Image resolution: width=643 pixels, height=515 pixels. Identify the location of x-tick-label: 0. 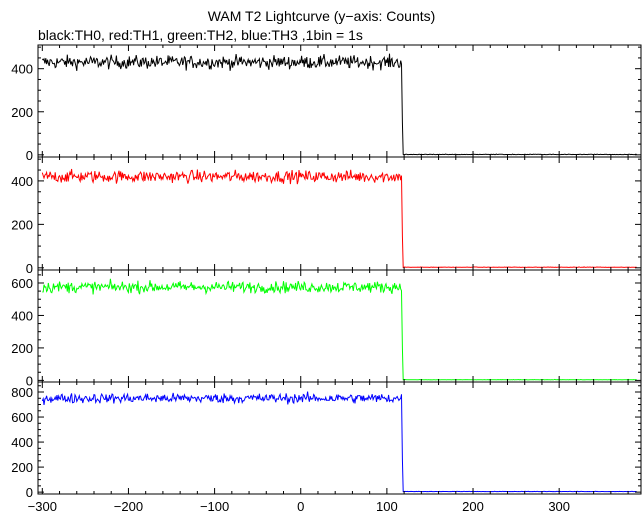
(300, 506).